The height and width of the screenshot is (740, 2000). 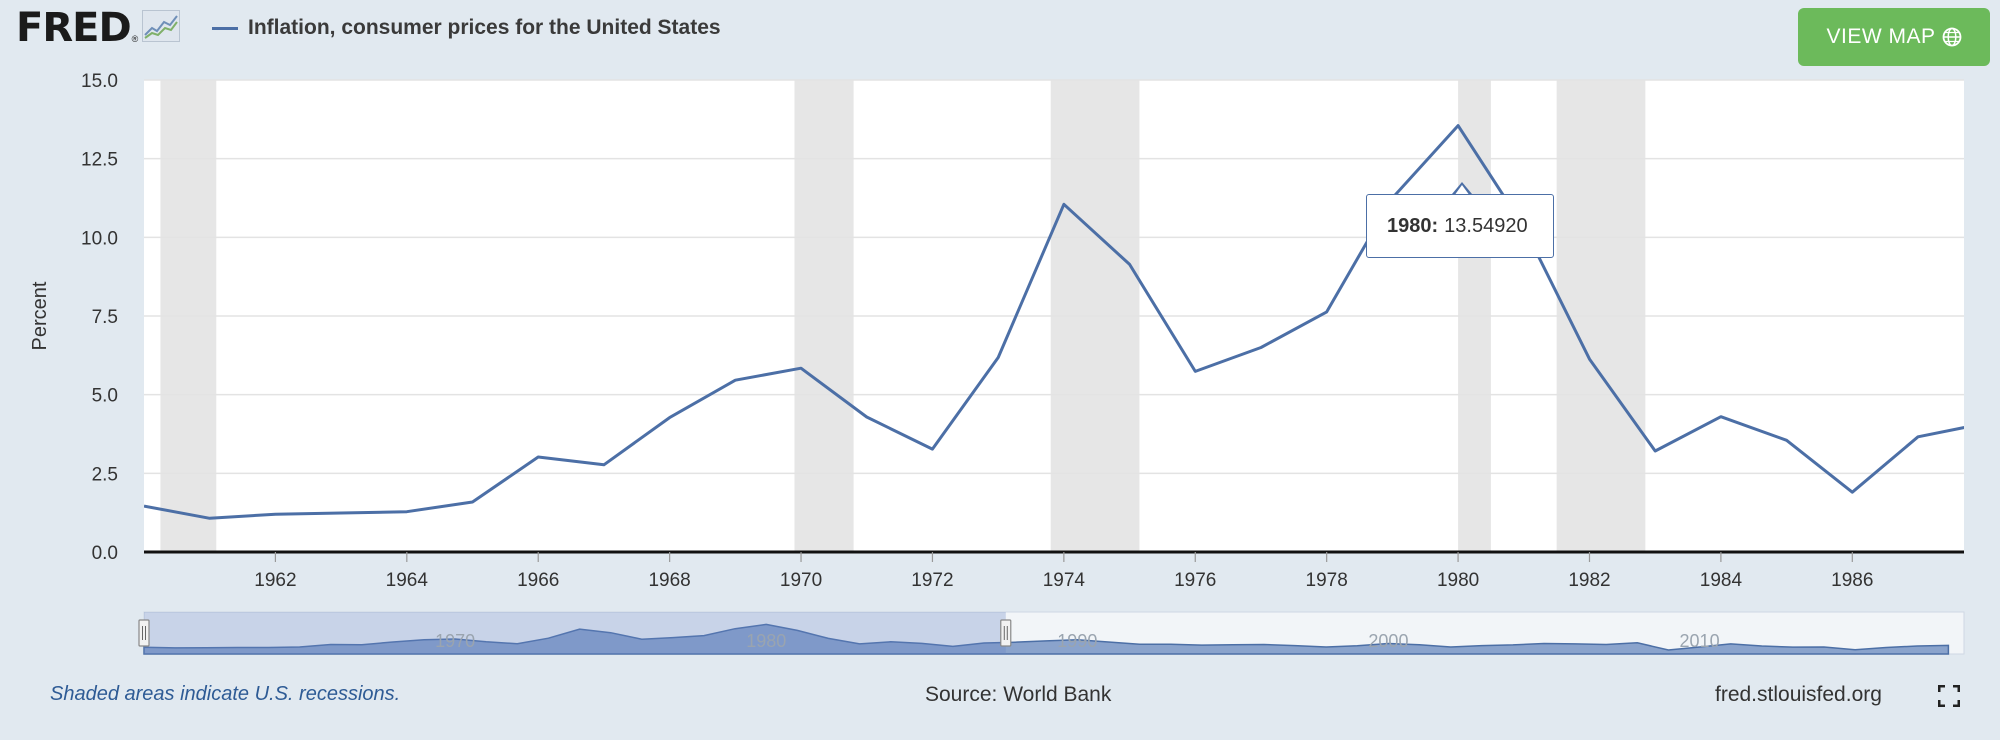 I want to click on x-tick-label: 1974, so click(x=1064, y=580).